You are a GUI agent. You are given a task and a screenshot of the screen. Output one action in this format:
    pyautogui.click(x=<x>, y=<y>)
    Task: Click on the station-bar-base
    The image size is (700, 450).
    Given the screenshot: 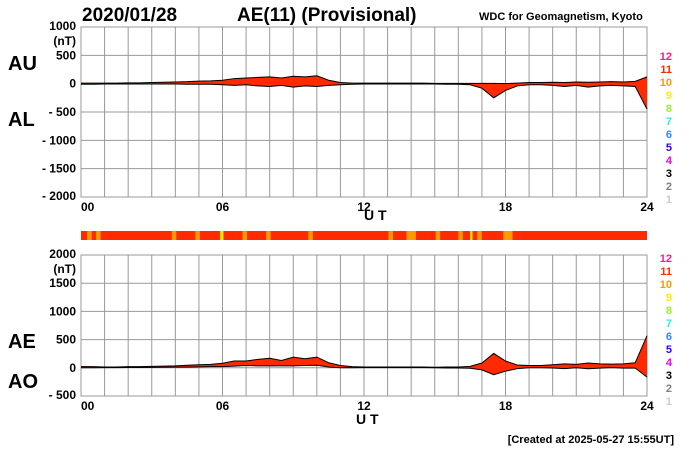 What is the action you would take?
    pyautogui.click(x=364, y=235)
    